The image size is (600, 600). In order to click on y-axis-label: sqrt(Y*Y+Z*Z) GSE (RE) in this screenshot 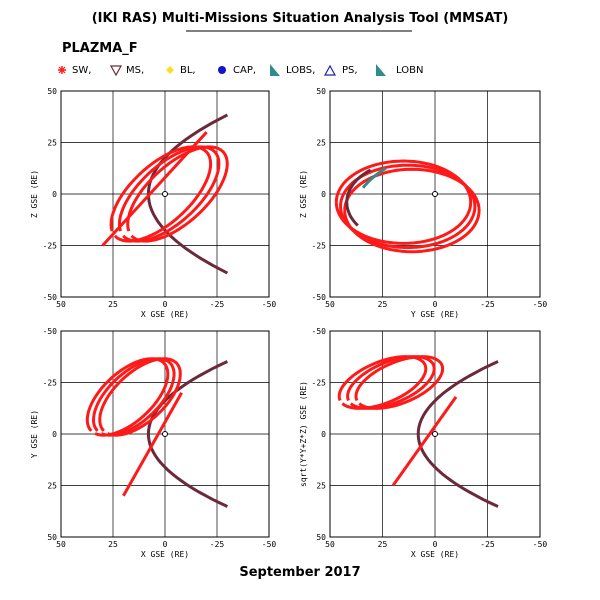, I will do `click(303, 434)`.